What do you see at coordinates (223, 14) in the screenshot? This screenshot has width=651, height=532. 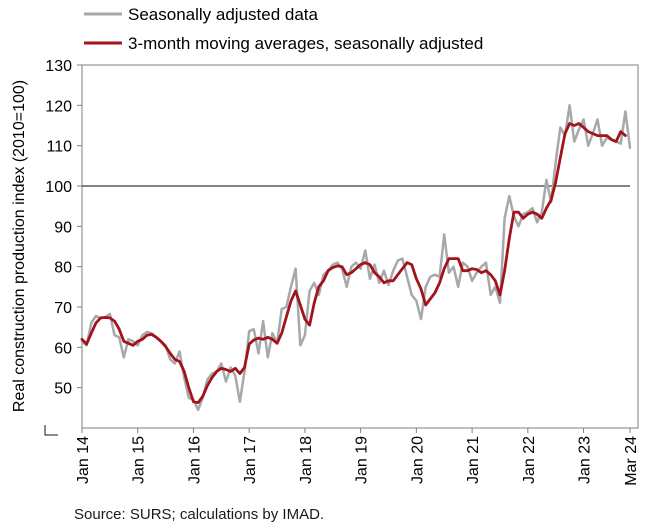 I see `legend-label-seasonal: Seasonally adjusted data` at bounding box center [223, 14].